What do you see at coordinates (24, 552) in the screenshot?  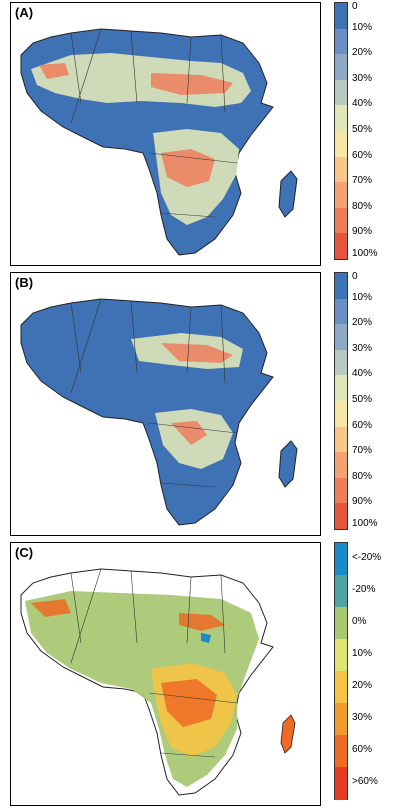 I see `panel-label-c: (C)` at bounding box center [24, 552].